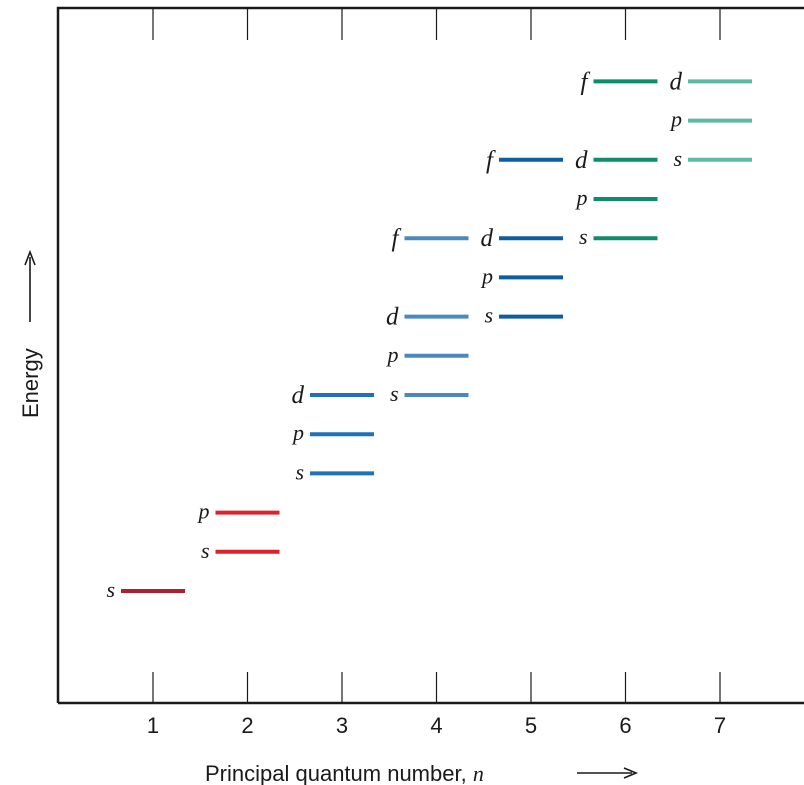 This screenshot has width=804, height=785. What do you see at coordinates (392, 354) in the screenshot?
I see `level-4p-label: p` at bounding box center [392, 354].